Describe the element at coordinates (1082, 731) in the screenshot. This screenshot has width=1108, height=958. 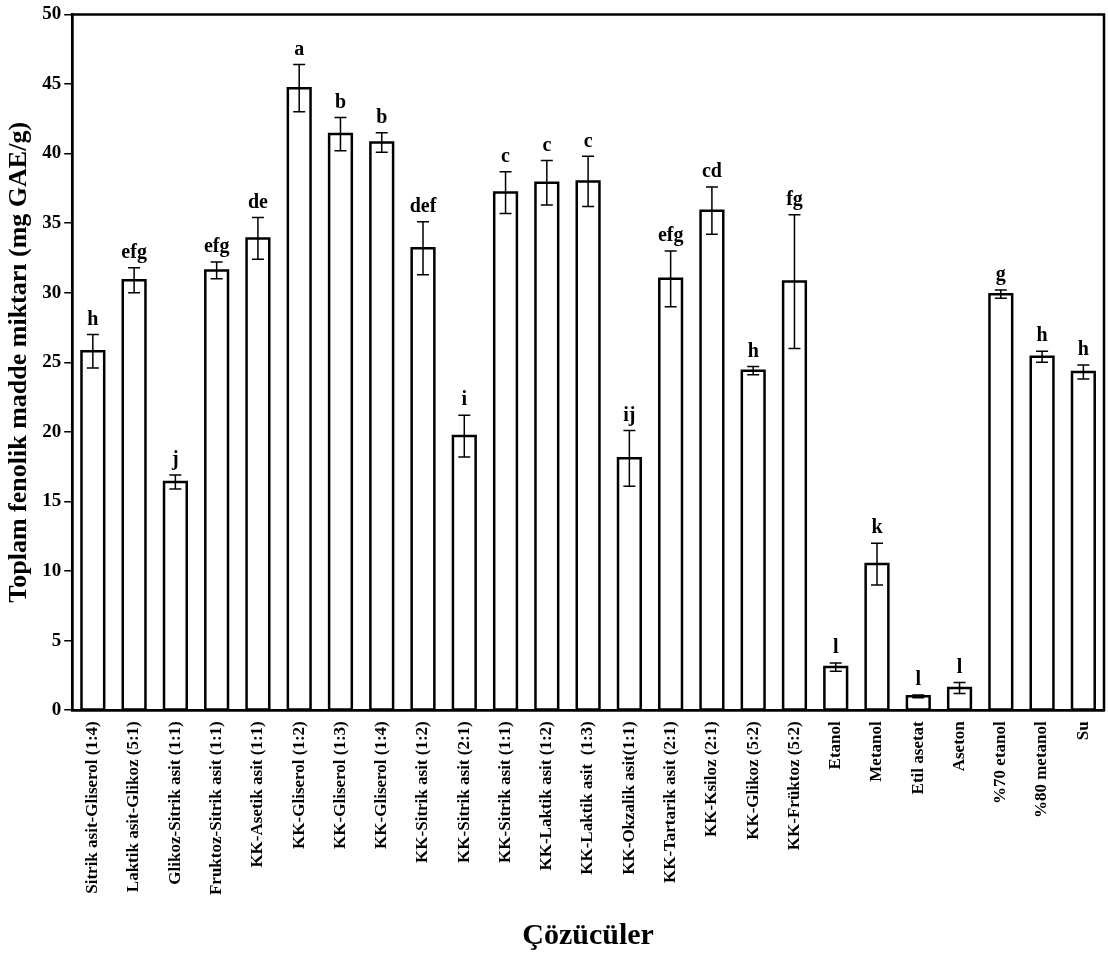
I see `x-tick-label: Su` at that location.